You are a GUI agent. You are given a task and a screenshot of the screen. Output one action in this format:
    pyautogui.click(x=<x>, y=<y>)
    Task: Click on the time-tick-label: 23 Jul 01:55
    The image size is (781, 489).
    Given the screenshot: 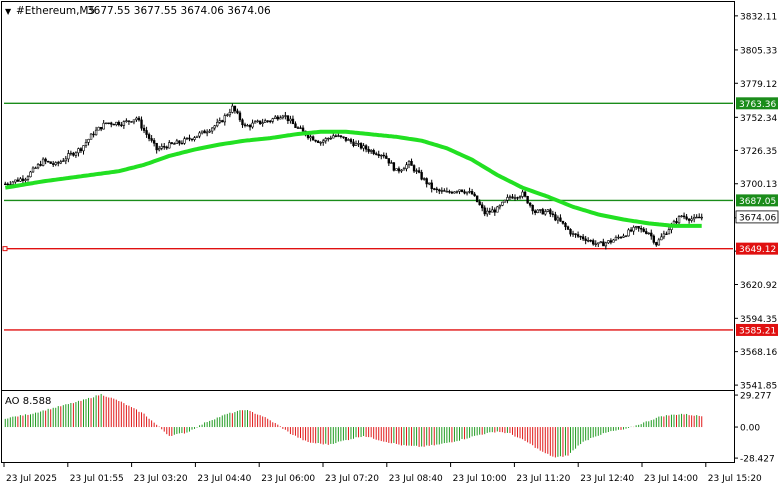 What is the action you would take?
    pyautogui.click(x=97, y=479)
    